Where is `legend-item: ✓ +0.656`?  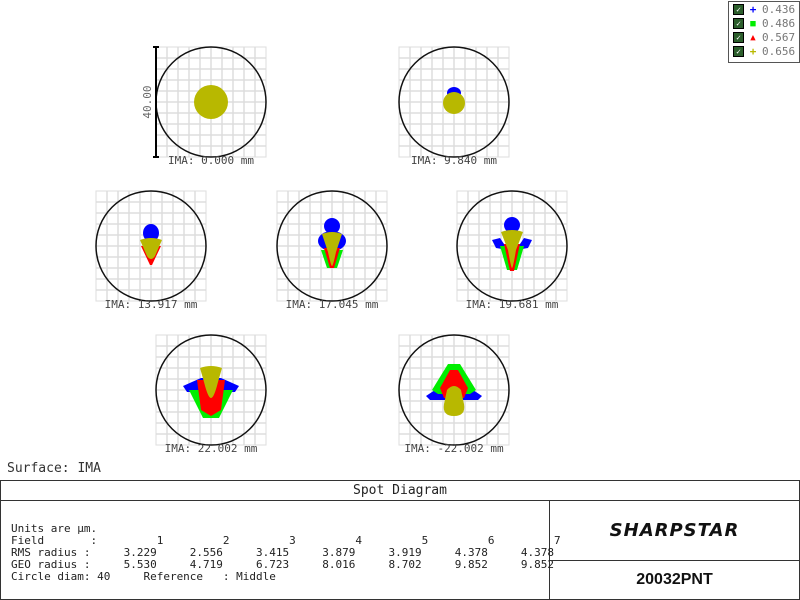
legend-item: ✓ +0.656 is located at coordinates (764, 51).